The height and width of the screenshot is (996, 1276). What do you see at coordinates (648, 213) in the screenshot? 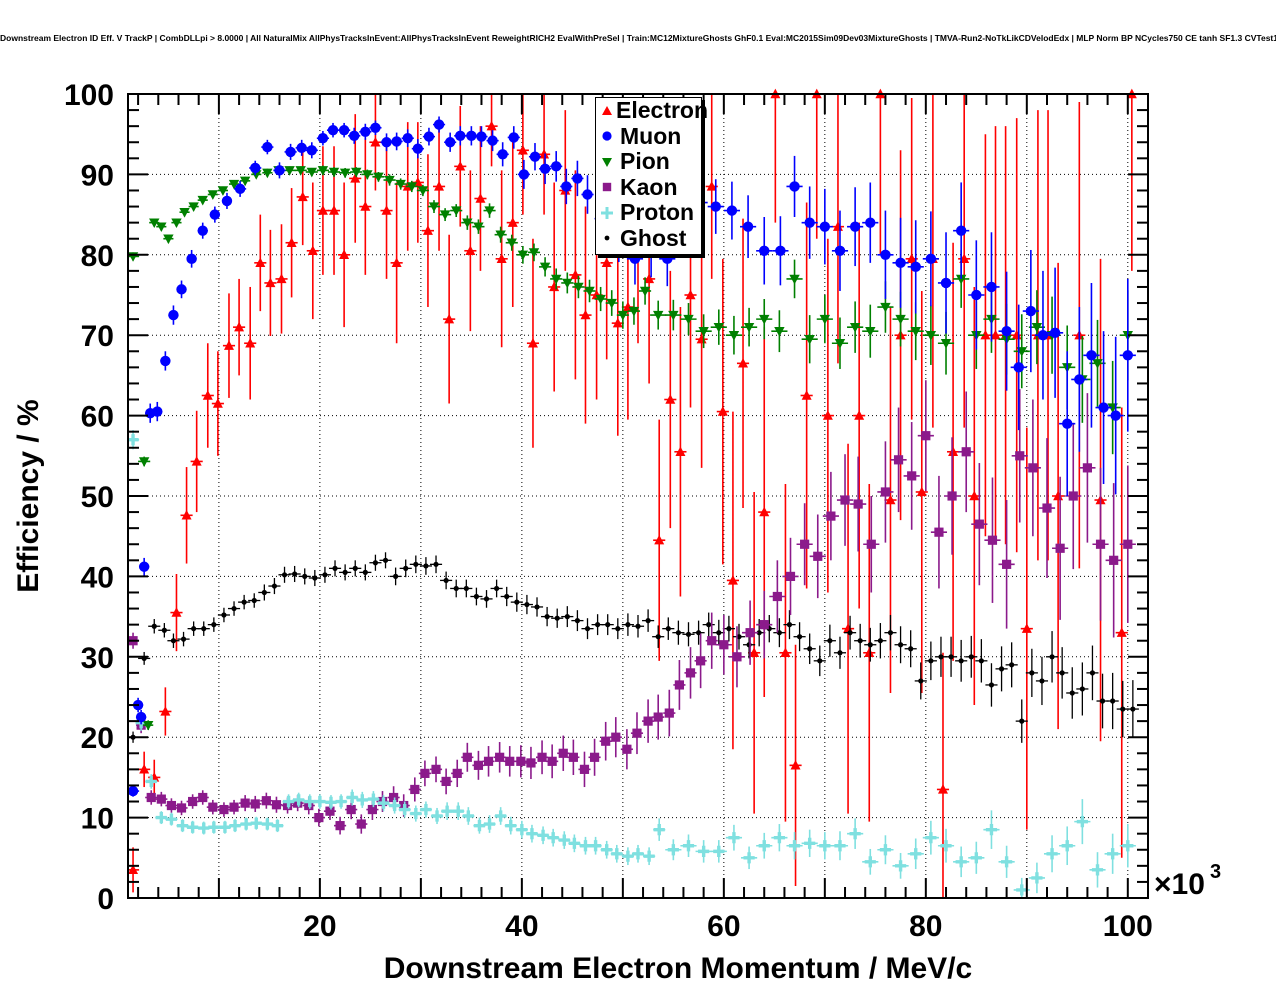
I see `legend-item-proton: Proton` at bounding box center [648, 213].